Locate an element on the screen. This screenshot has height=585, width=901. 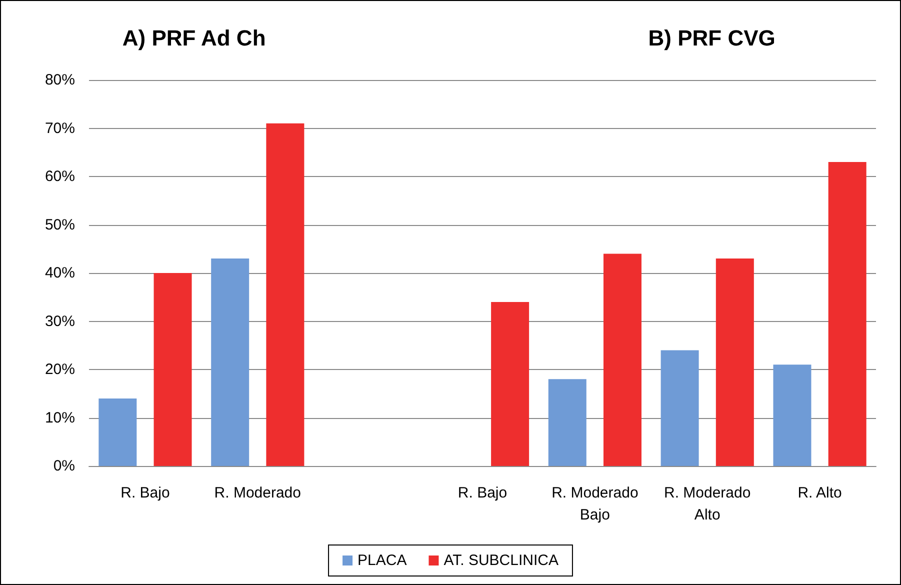
y-tick-label: 30% is located at coordinates (59, 321).